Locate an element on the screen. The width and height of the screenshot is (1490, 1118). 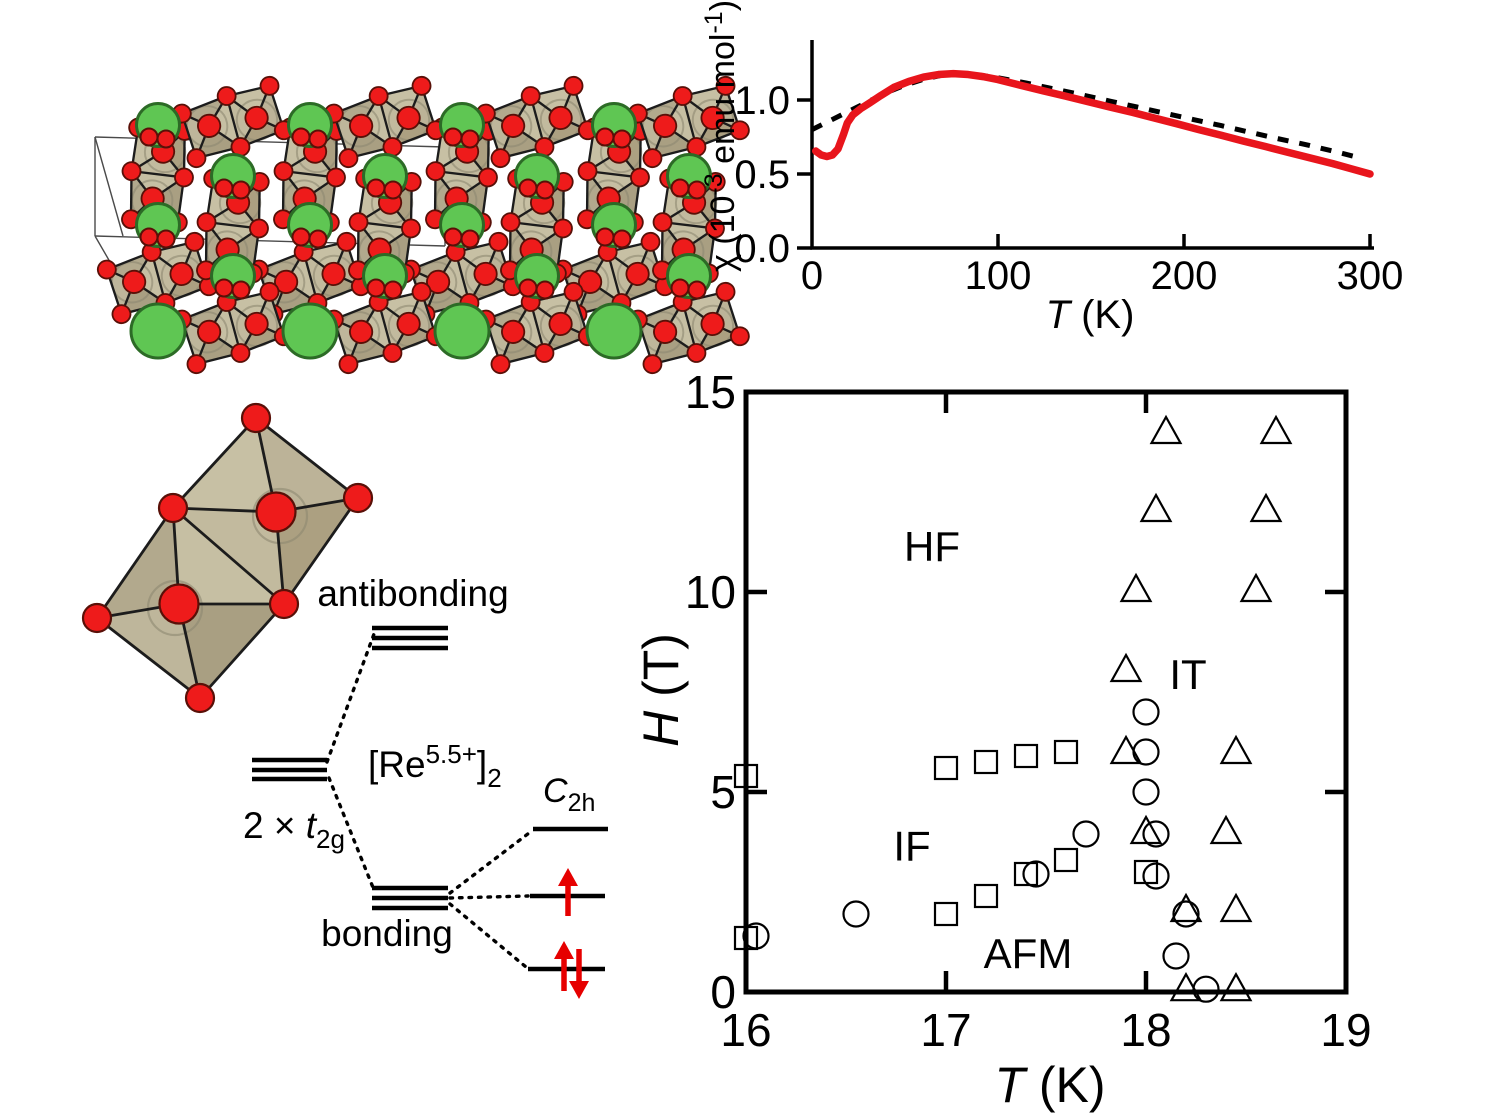
x-tick-label: 0 is located at coordinates (812, 276).